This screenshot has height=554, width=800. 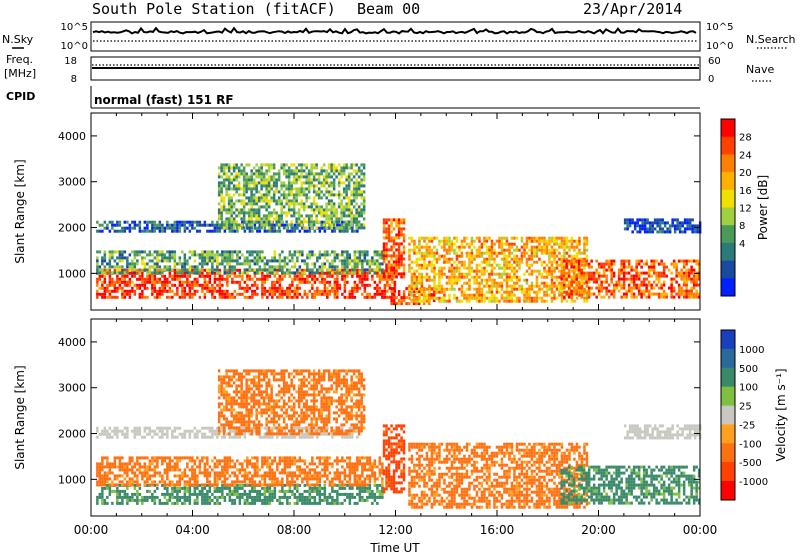 I want to click on xtick-label: 16:00, so click(x=497, y=530).